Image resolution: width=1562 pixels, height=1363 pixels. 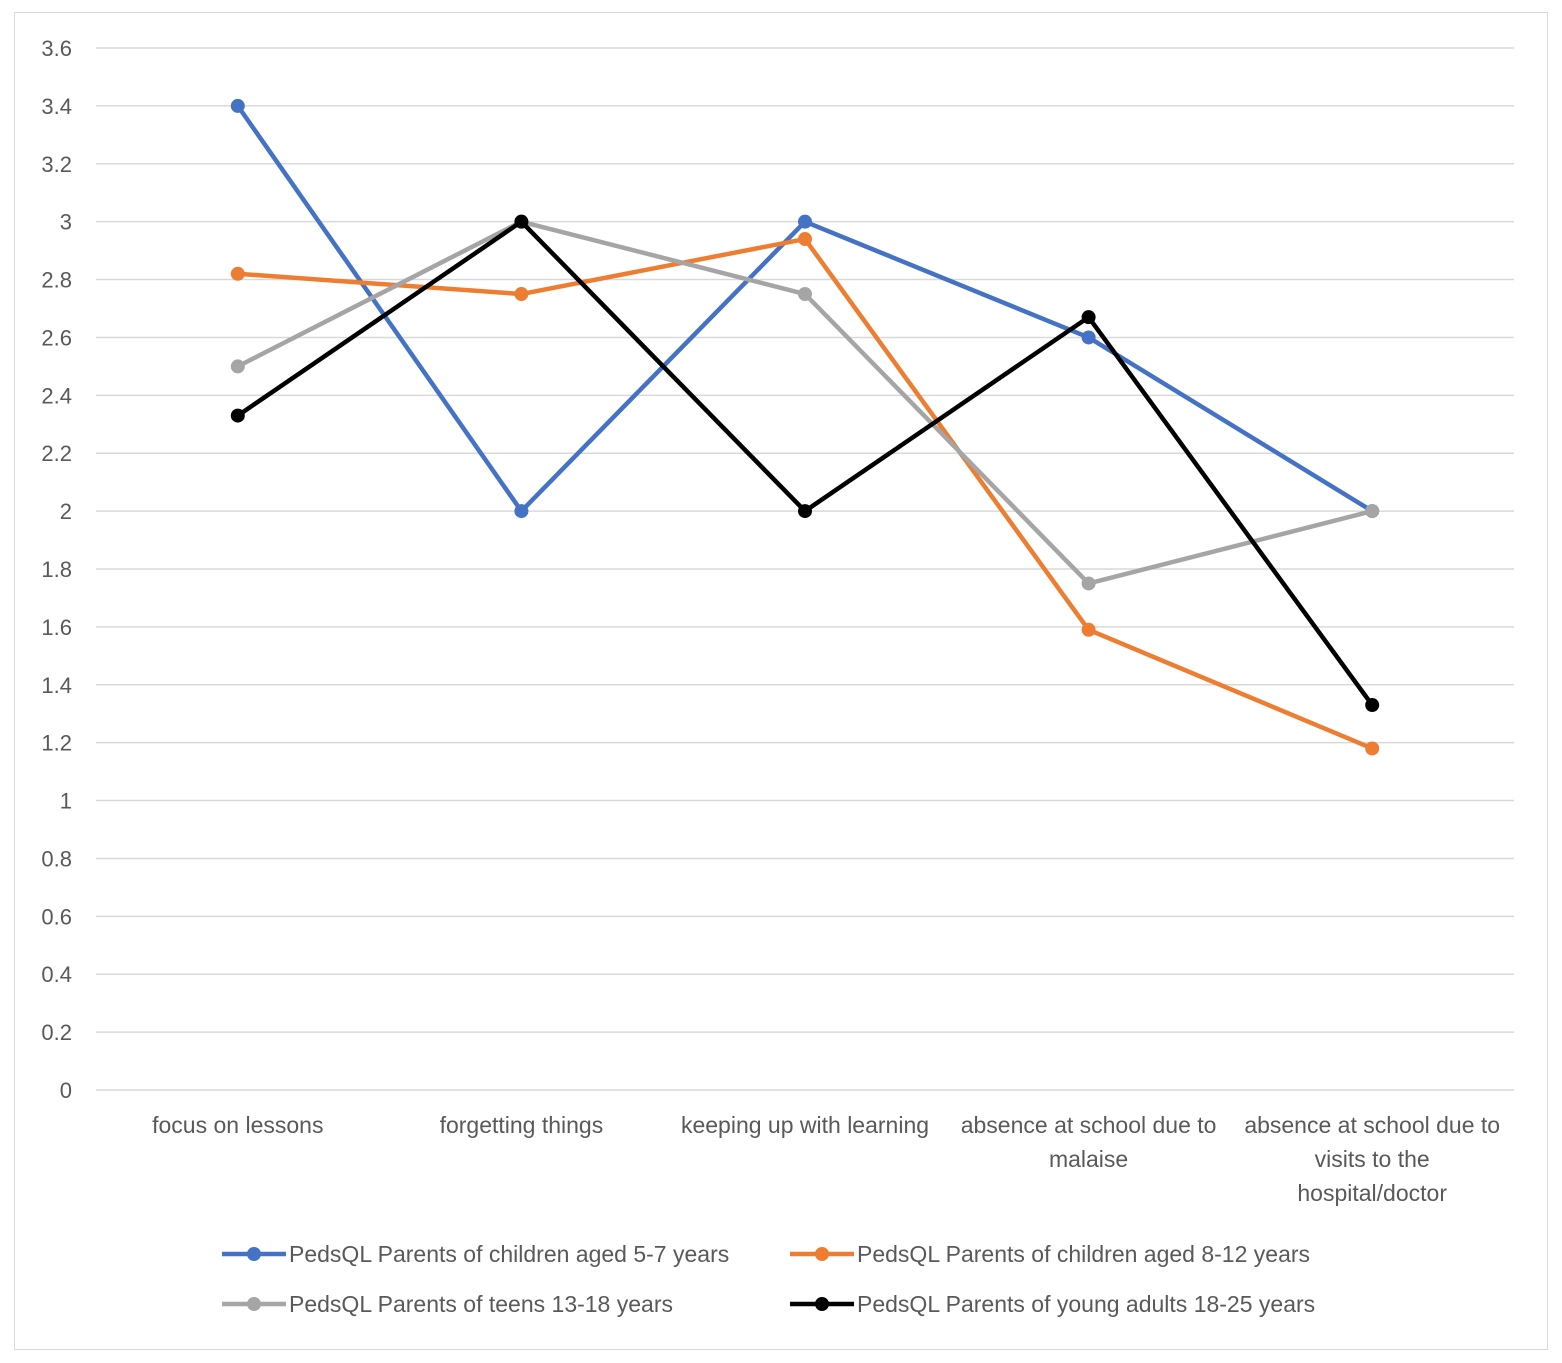 I want to click on y-tick-label: 0.4, so click(x=56, y=974).